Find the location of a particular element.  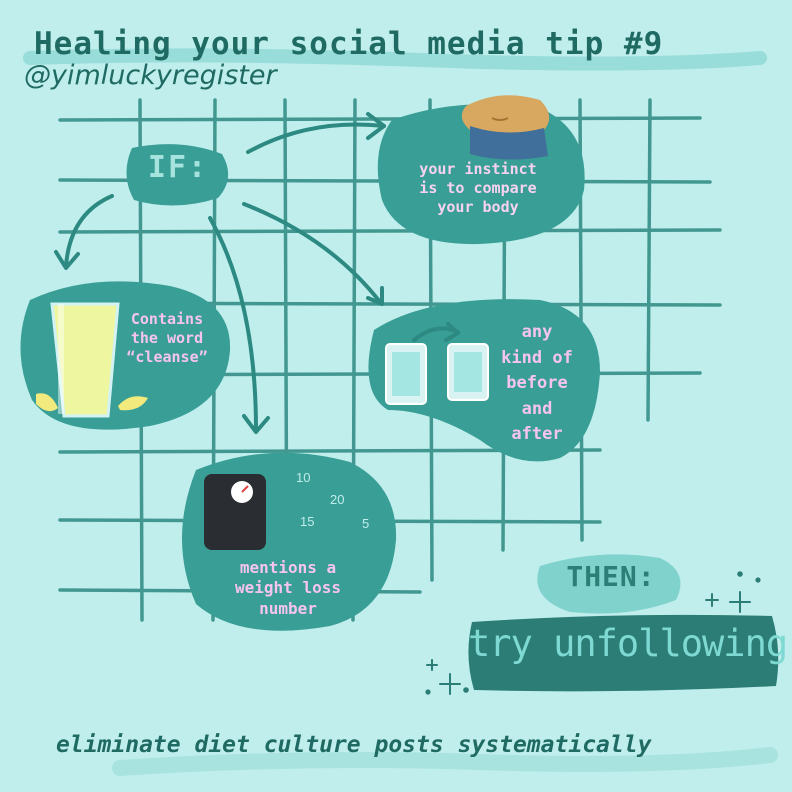

bubble-line: “cleanse” is located at coordinates (167, 357).